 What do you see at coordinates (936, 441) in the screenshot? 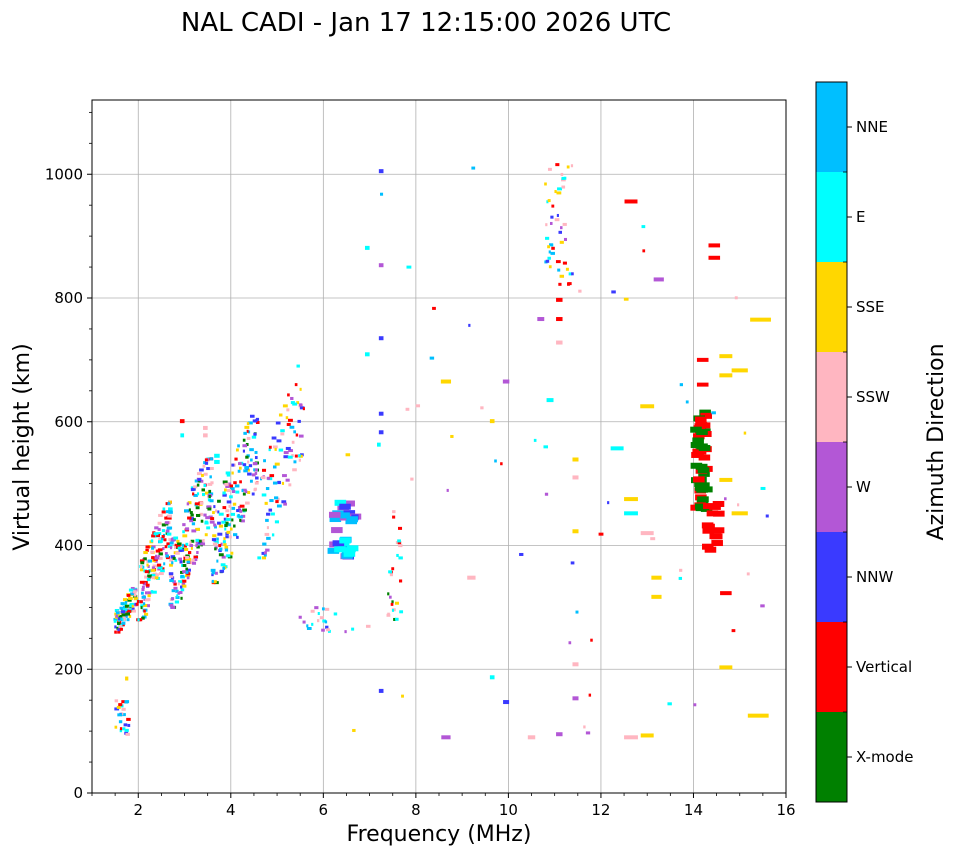
I see `colorbar-title: Azimuth Direction` at bounding box center [936, 441].